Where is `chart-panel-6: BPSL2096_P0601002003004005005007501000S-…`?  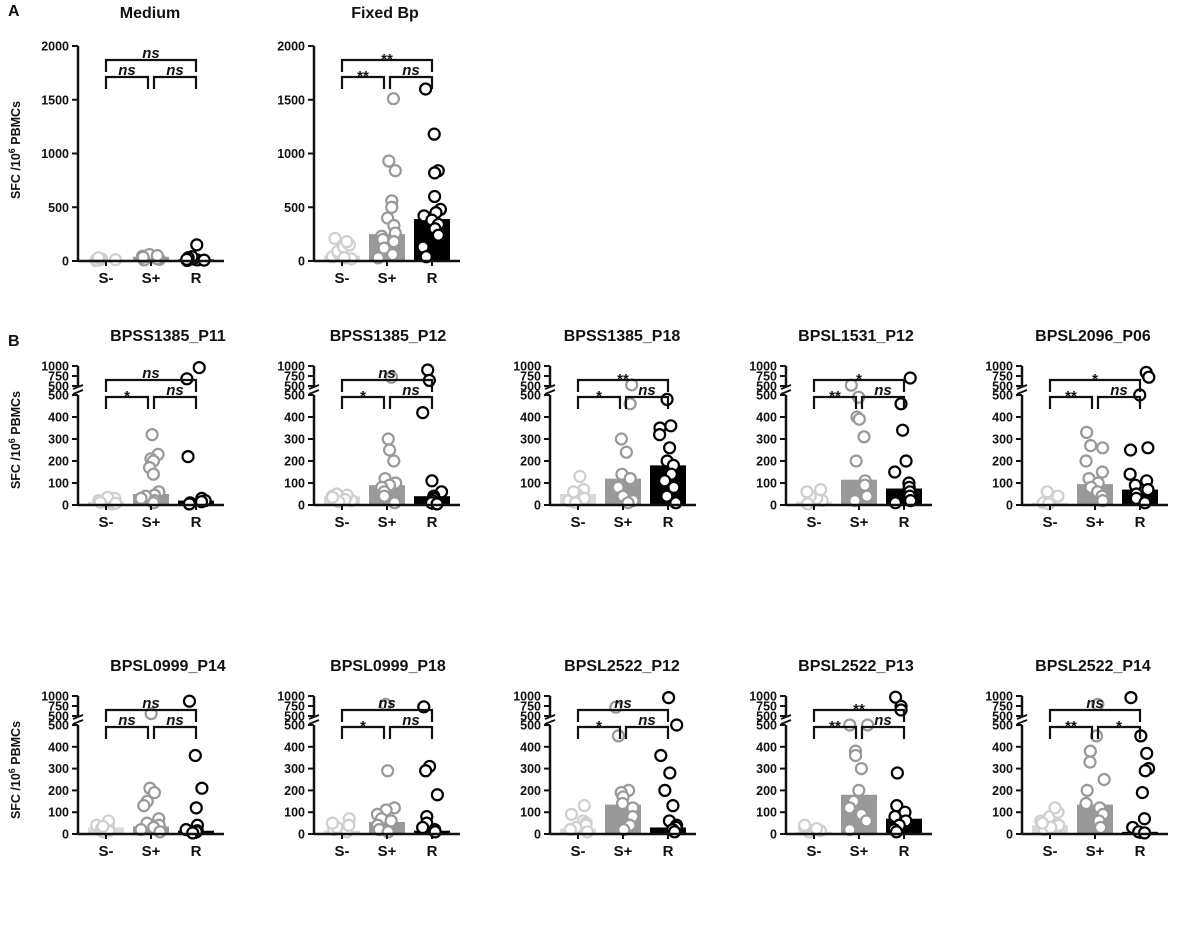
chart-panel-6: BPSL2096_P0601002003004005005007501000S-… is located at coordinates (1076, 429).